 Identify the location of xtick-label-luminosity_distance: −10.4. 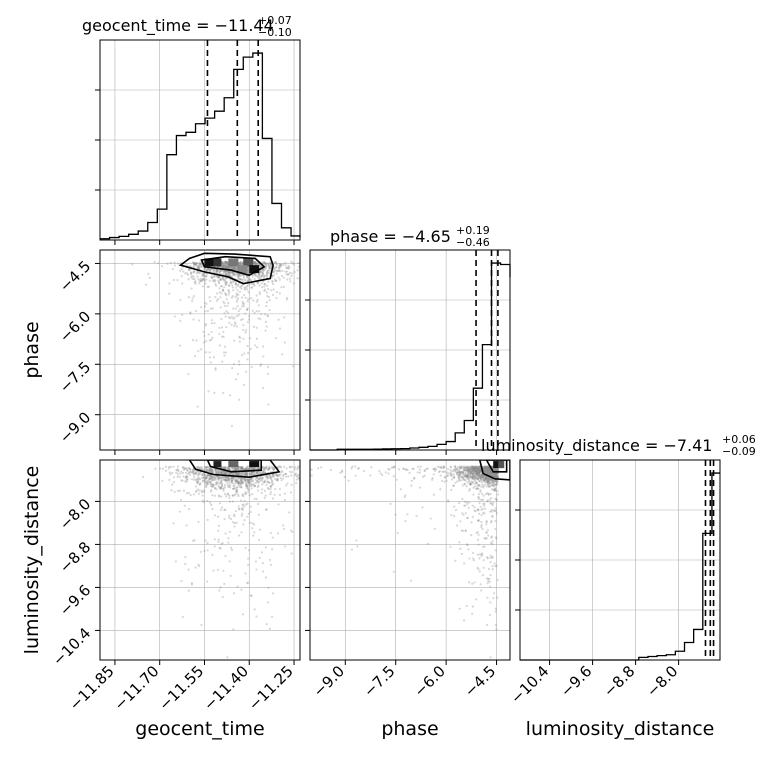
(529, 684).